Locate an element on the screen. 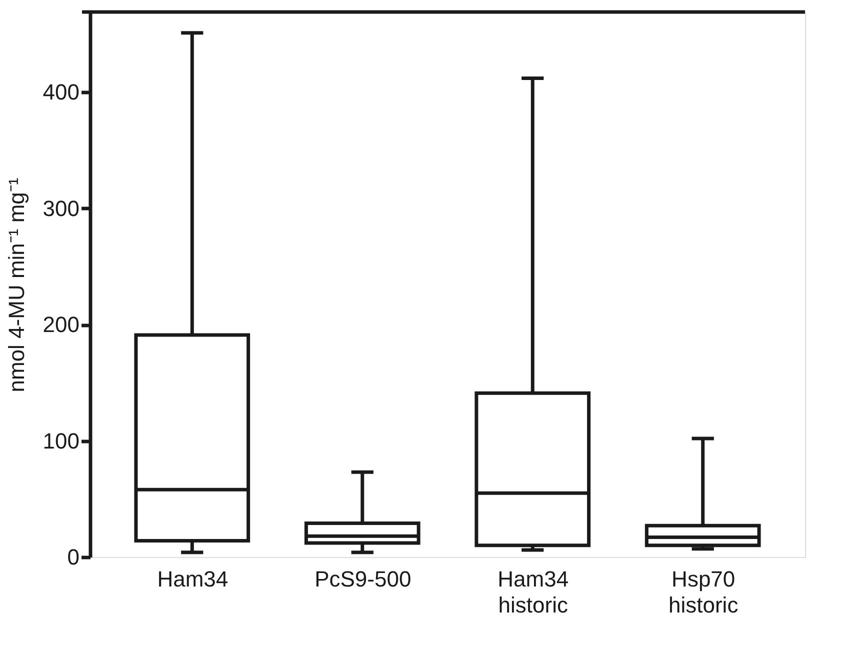 The height and width of the screenshot is (659, 860). x-tick-label: PcS9-500 is located at coordinates (363, 579).